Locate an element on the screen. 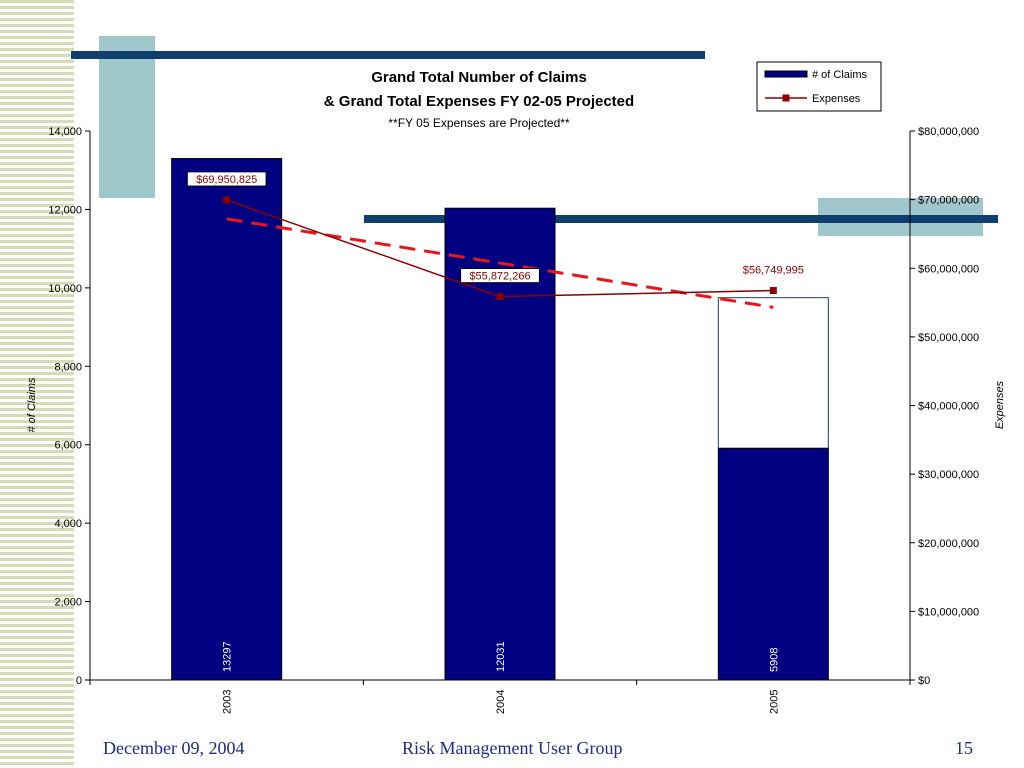 The image size is (1024, 768). legend-expenses-marker is located at coordinates (786, 98).